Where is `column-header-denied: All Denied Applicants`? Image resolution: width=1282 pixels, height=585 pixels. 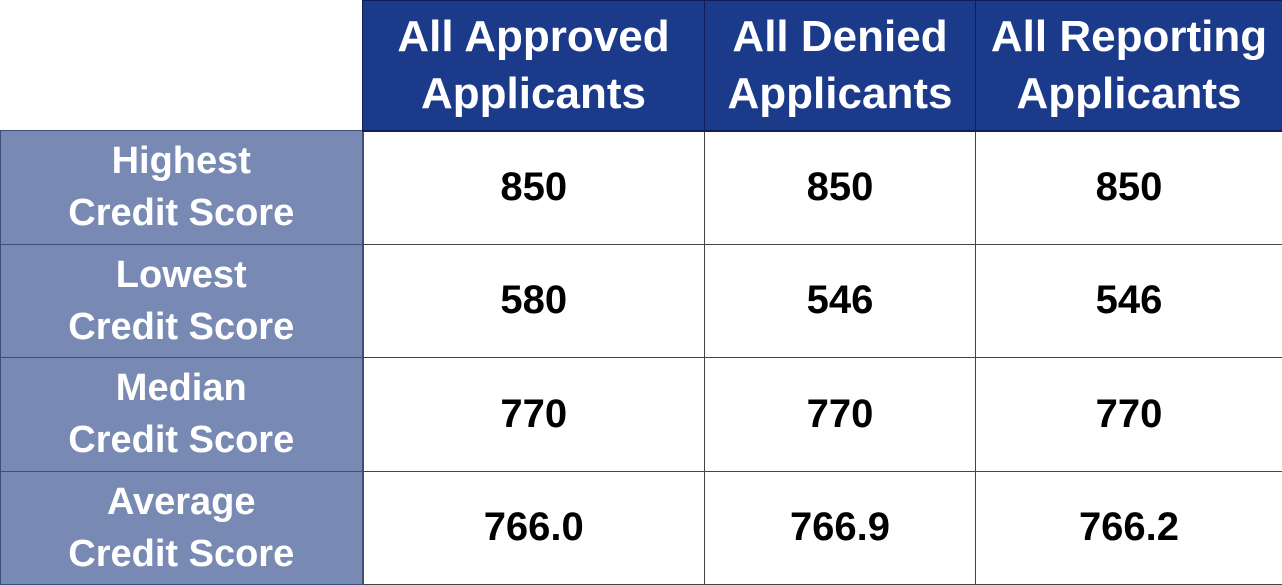
column-header-denied: All Denied Applicants is located at coordinates (840, 66).